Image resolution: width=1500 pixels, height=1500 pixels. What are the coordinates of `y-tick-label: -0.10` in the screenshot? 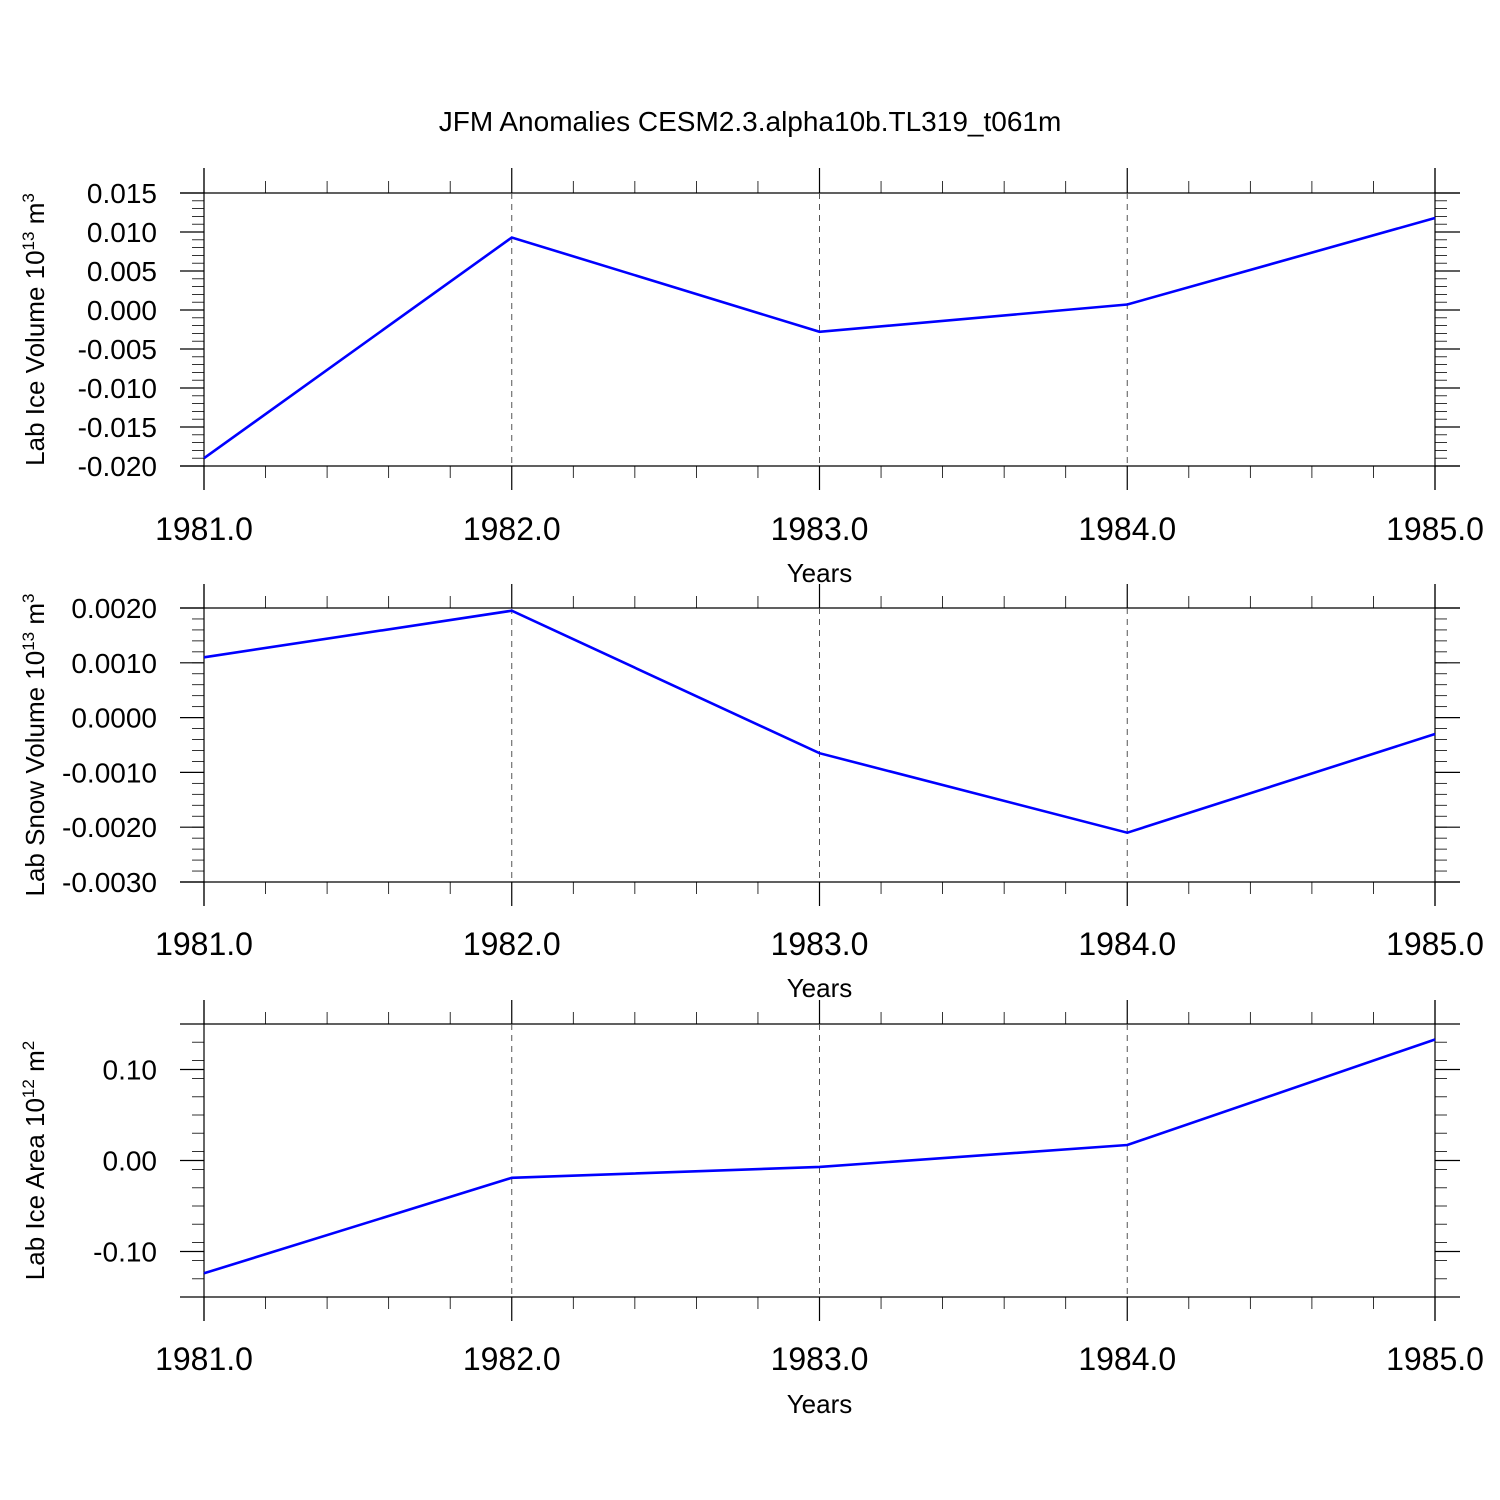 It's located at (125, 1252).